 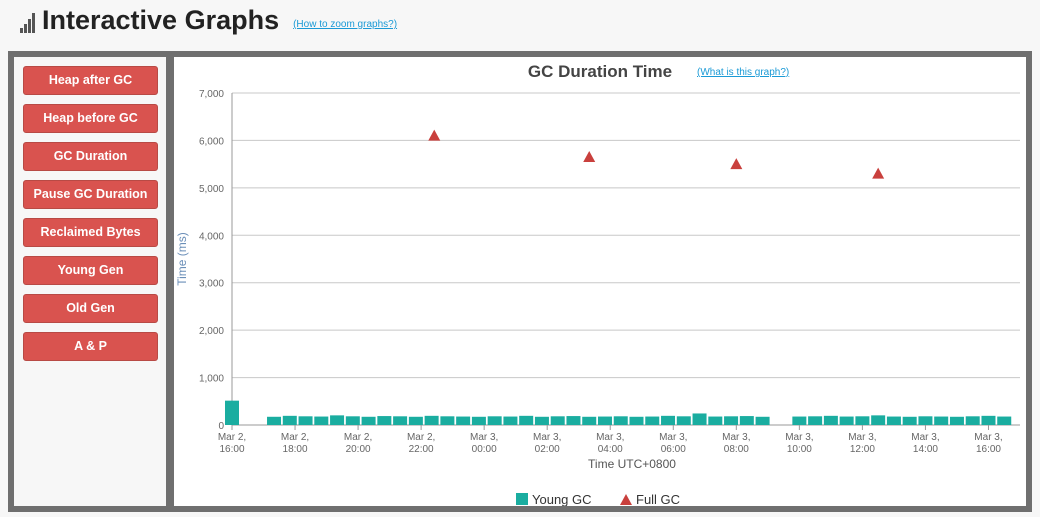 I want to click on y-tick-label: 3,000, so click(x=211, y=284).